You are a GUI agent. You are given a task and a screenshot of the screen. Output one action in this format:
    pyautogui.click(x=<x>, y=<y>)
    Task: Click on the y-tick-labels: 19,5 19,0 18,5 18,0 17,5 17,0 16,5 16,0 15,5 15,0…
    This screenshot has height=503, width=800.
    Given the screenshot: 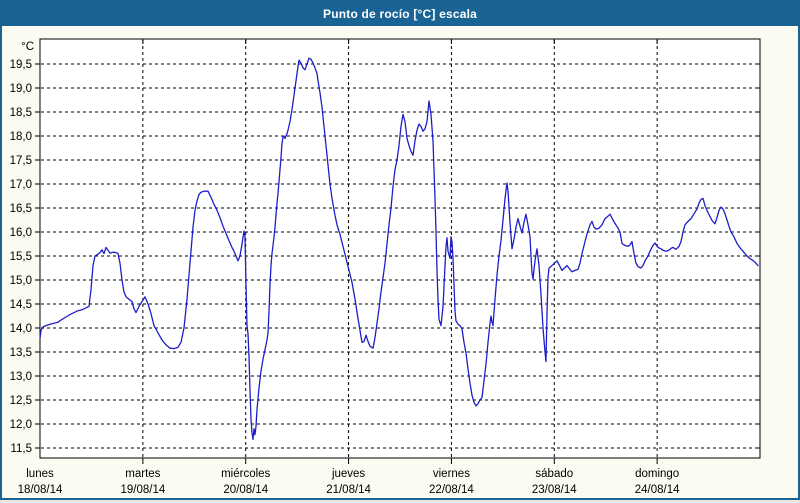 What is the action you would take?
    pyautogui.click(x=21, y=257)
    